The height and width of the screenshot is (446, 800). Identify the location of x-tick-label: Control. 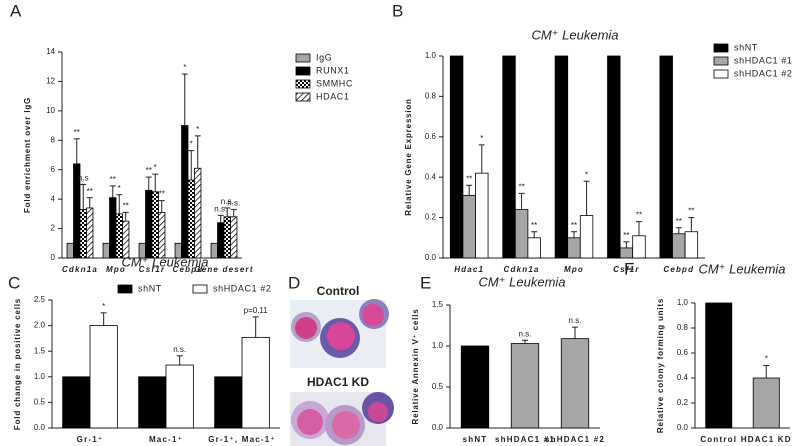
(718, 439).